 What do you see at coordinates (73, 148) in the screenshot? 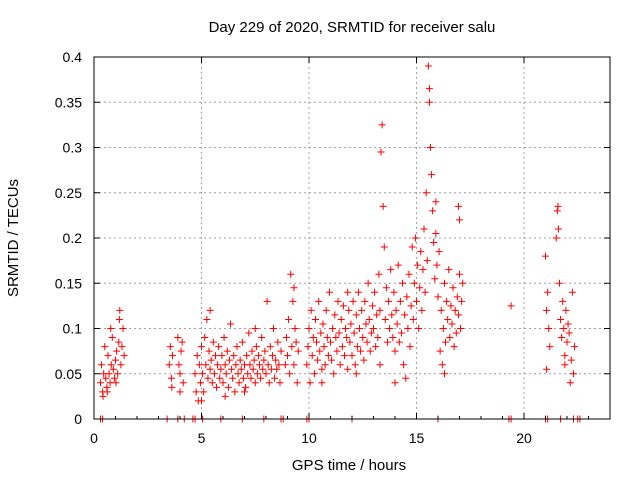
I see `y-tick-label: 0.3` at bounding box center [73, 148].